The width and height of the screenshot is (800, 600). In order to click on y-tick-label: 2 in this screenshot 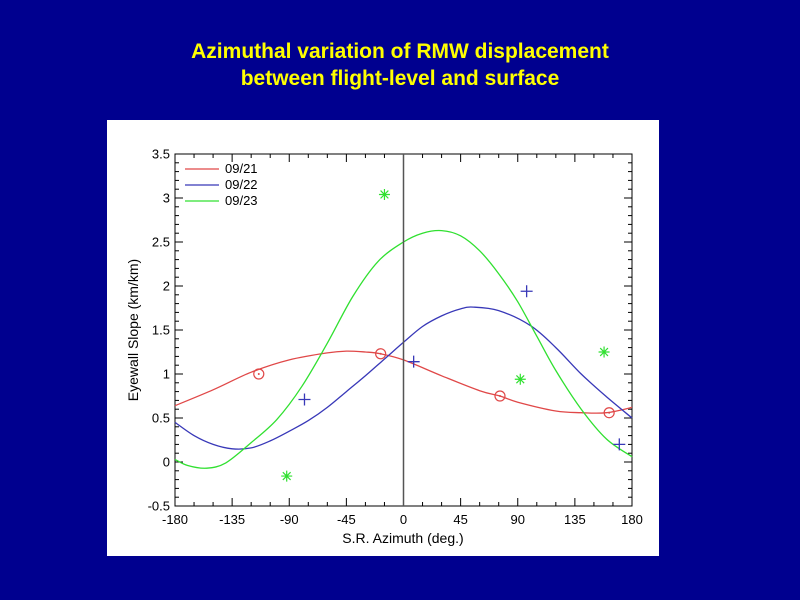, I will do `click(166, 286)`.